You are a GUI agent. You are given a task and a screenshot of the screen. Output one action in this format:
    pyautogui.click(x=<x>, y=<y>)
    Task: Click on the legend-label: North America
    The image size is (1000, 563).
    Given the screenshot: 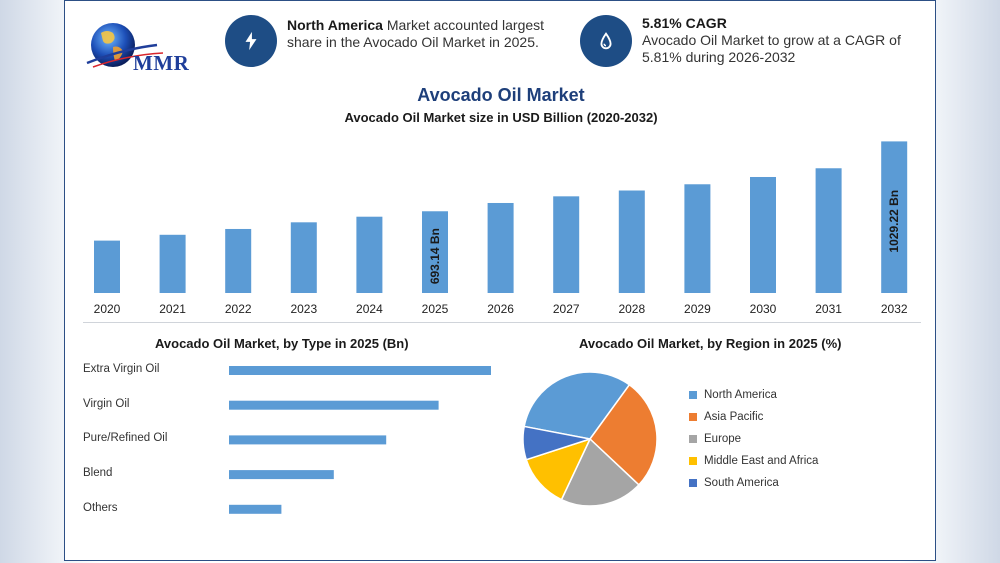 What is the action you would take?
    pyautogui.click(x=740, y=395)
    